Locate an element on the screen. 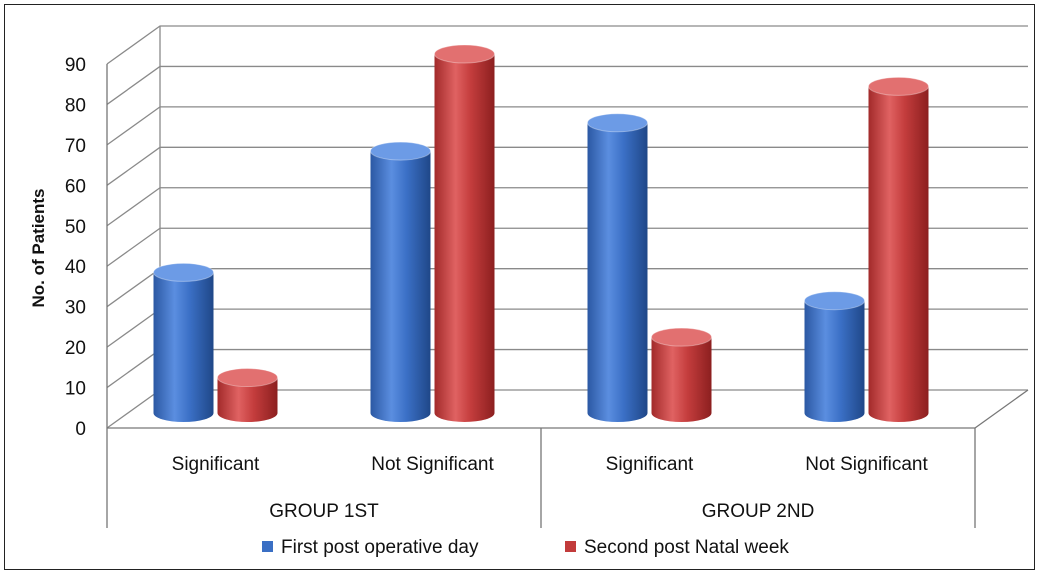 Image resolution: width=1041 pixels, height=576 pixels. y-tick-label: 50 is located at coordinates (75, 227).